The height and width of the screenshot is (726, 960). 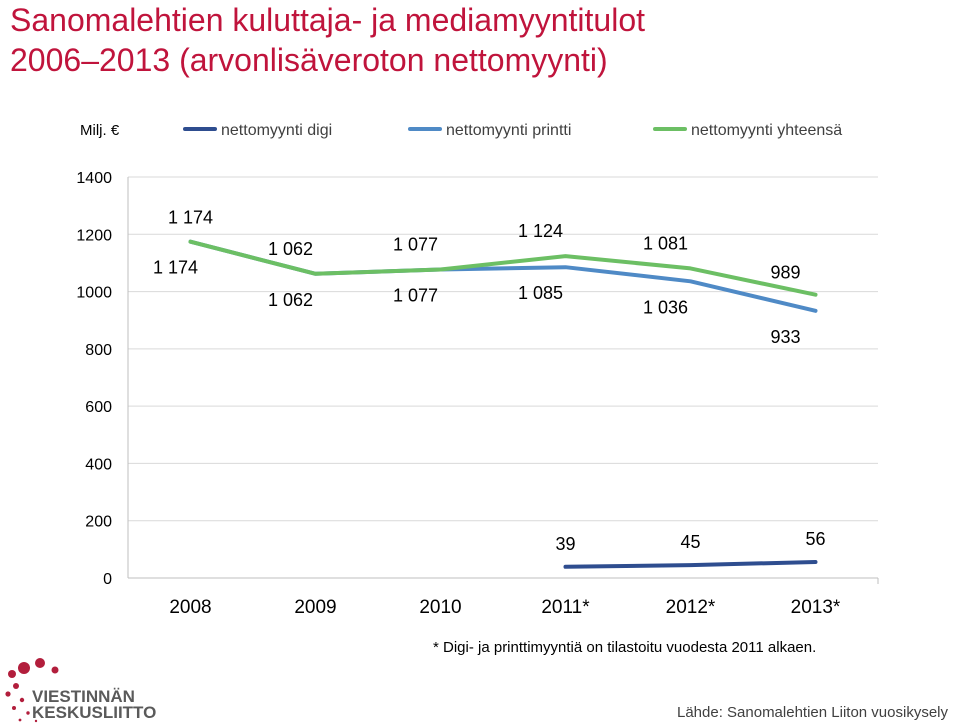 I want to click on data-label: 45, so click(x=690, y=542).